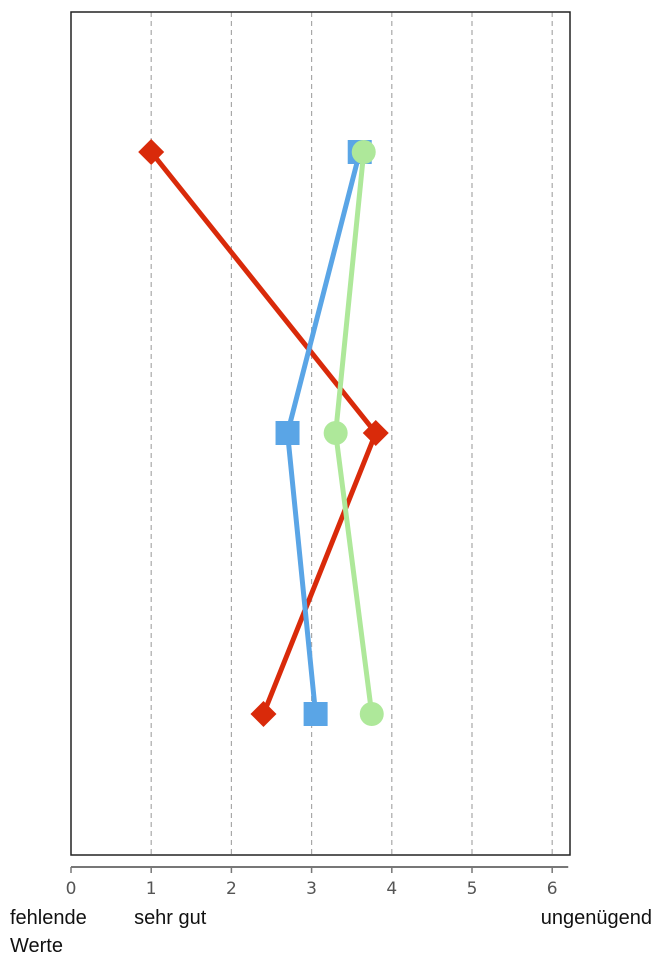 The width and height of the screenshot is (654, 963). What do you see at coordinates (151, 889) in the screenshot?
I see `x-tick-label: 1` at bounding box center [151, 889].